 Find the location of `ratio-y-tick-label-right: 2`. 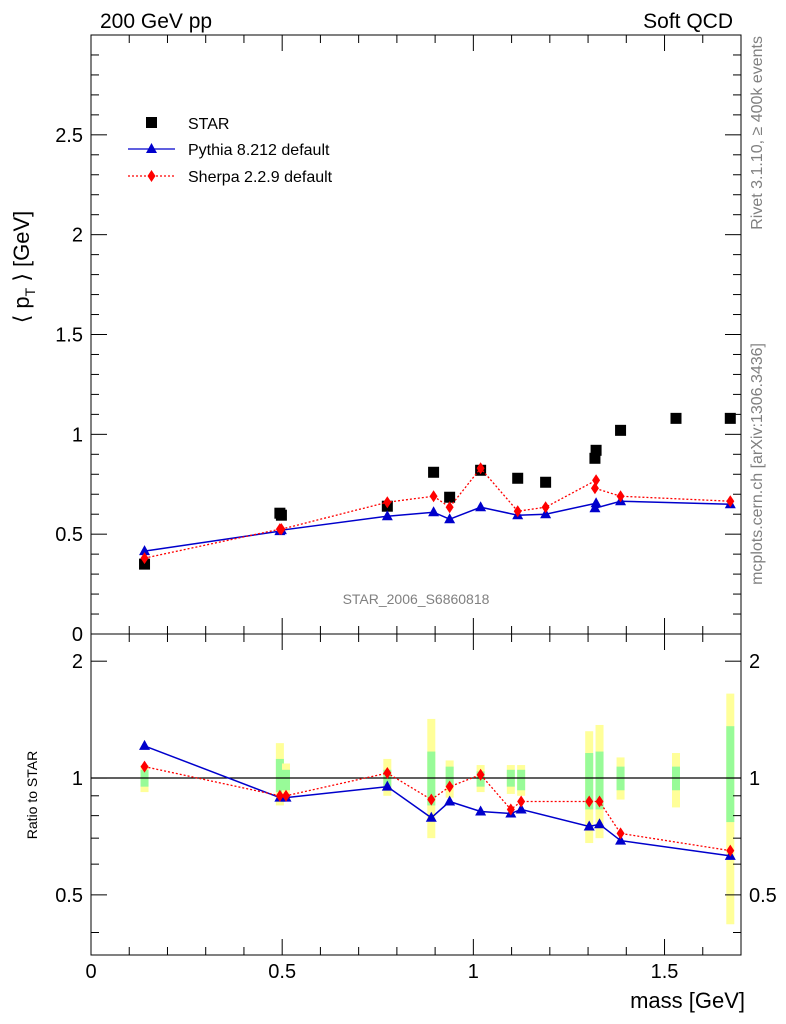

ratio-y-tick-label-right: 2 is located at coordinates (754, 662).